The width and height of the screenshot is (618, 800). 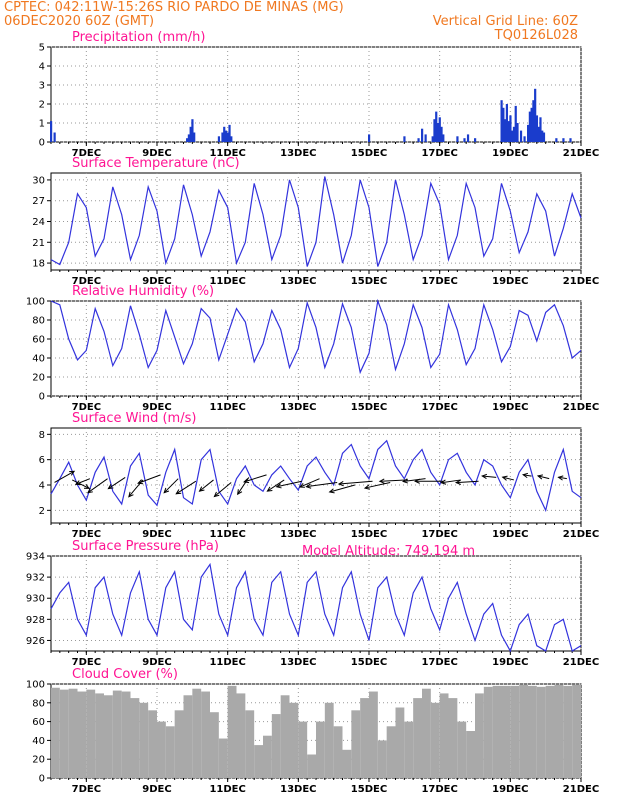 What do you see at coordinates (35, 578) in the screenshot?
I see `y-tick-label: 932` at bounding box center [35, 578].